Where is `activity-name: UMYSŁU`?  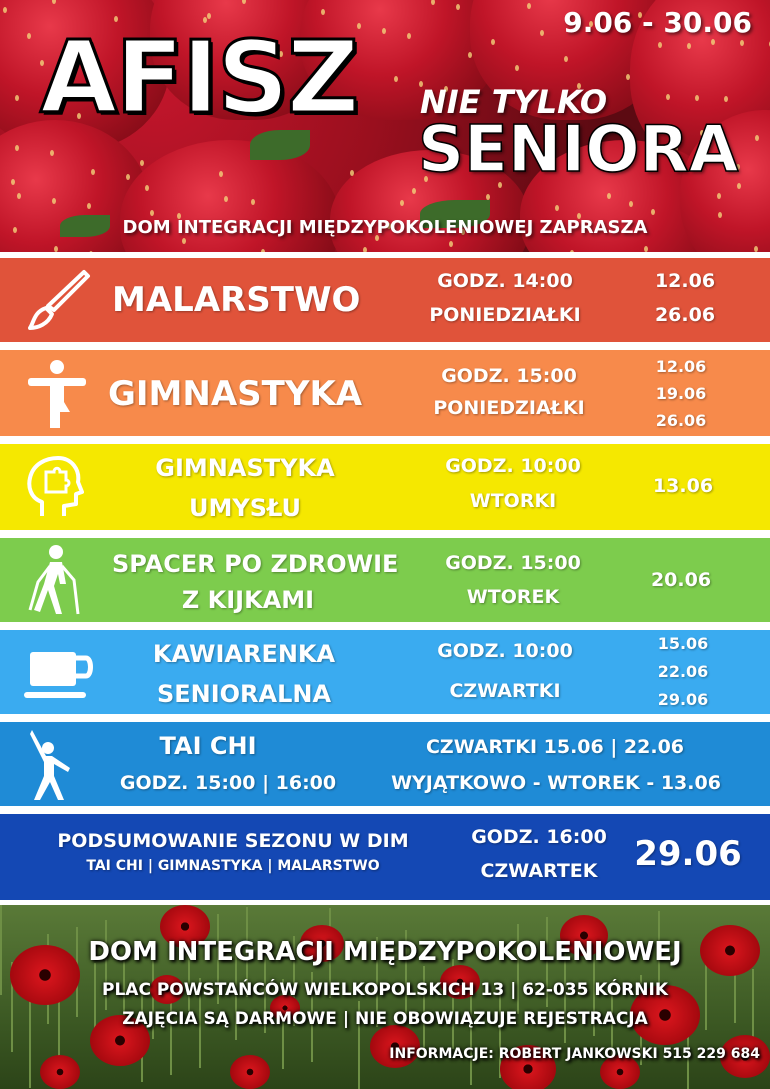 activity-name: UMYSŁU is located at coordinates (245, 508).